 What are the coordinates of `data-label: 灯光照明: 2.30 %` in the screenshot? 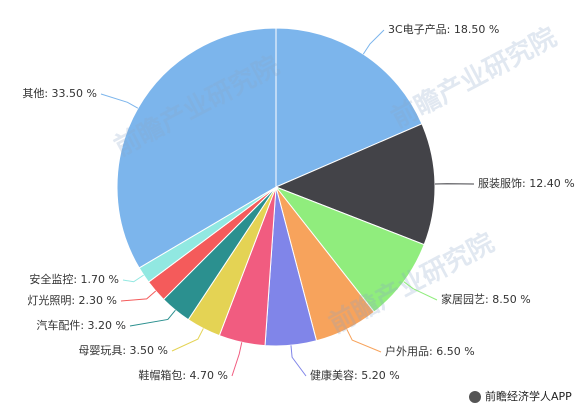 It's located at (72, 300).